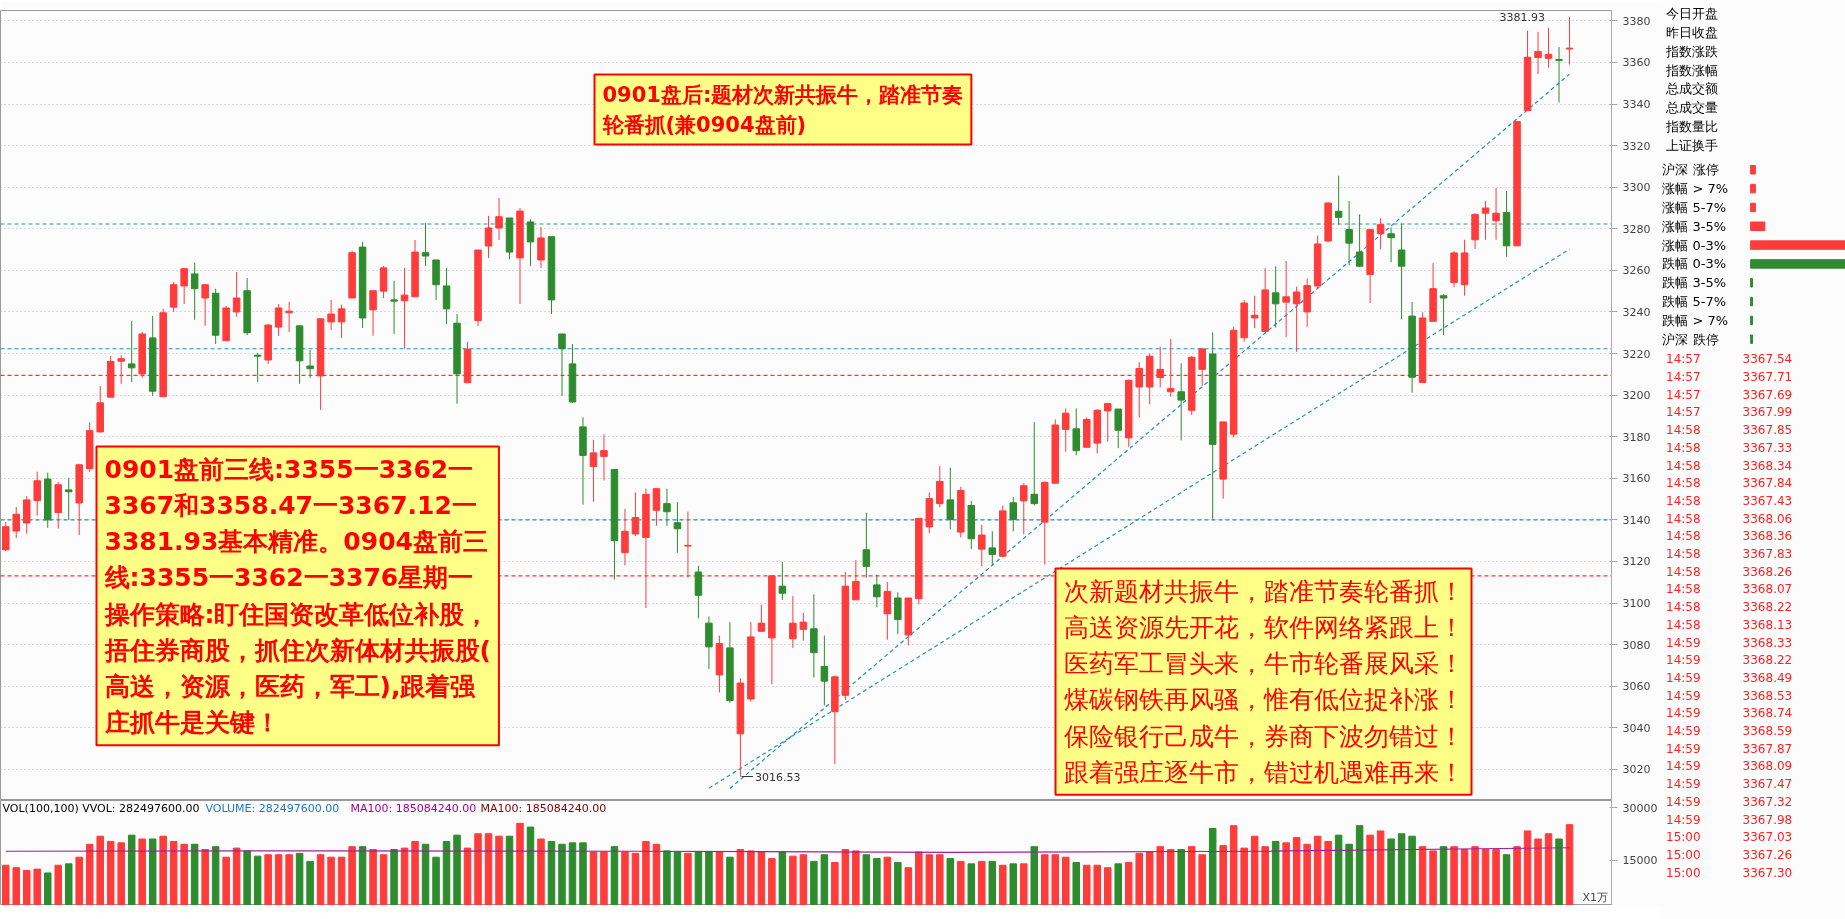  Describe the element at coordinates (1729, 483) in the screenshot. I see `text: 14:58 3367.84` at that location.